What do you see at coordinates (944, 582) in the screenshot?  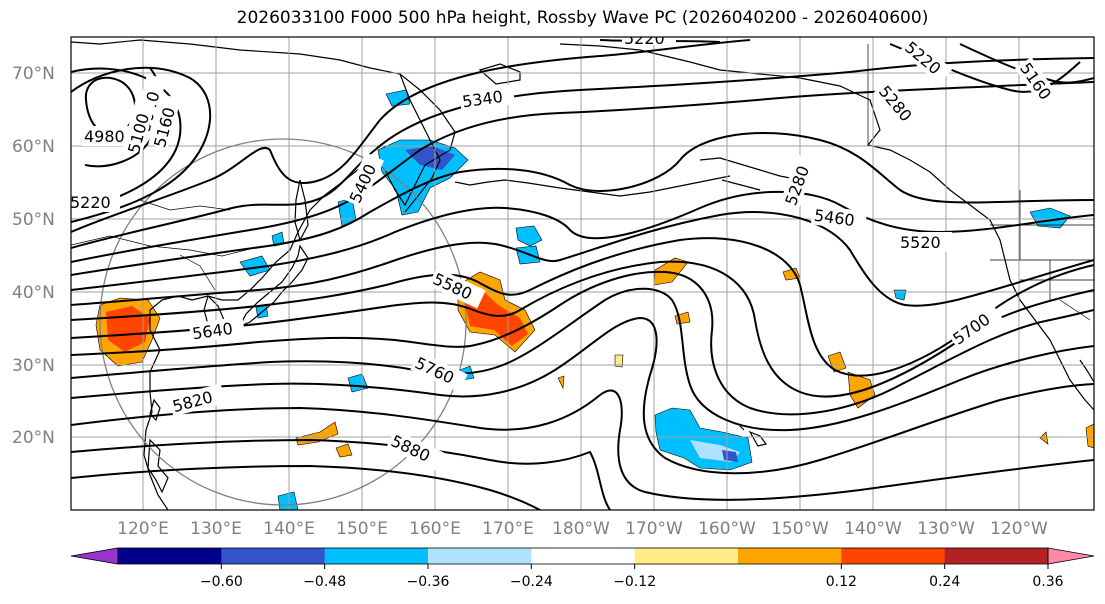 I see `colorbar-tick-label: 0.24` at bounding box center [944, 582].